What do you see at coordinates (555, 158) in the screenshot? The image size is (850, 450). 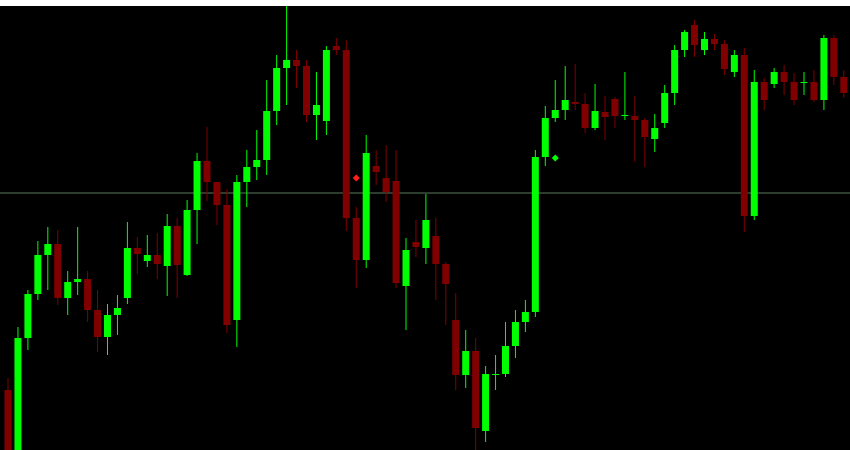 I see `buy-signal-diamond` at bounding box center [555, 158].